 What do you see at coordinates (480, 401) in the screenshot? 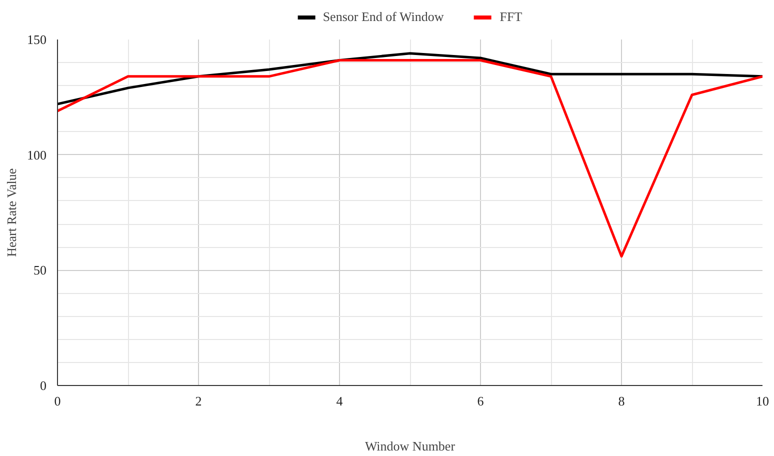
I see `x-tick-label: 6` at bounding box center [480, 401].